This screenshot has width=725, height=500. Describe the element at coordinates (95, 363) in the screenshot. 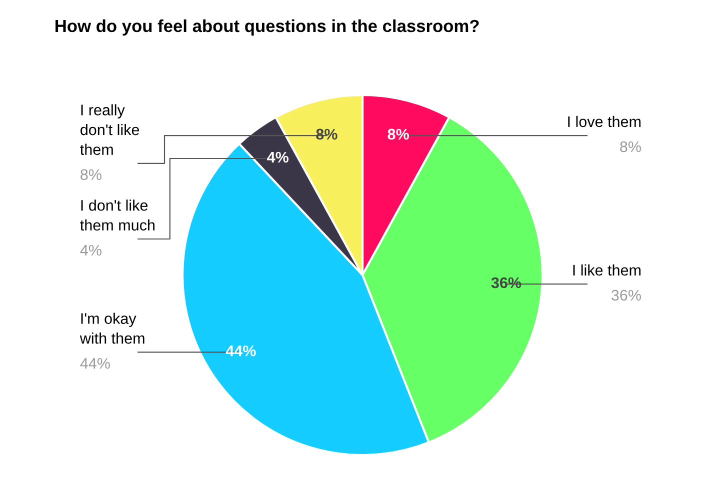

I see `text: 44%` at that location.